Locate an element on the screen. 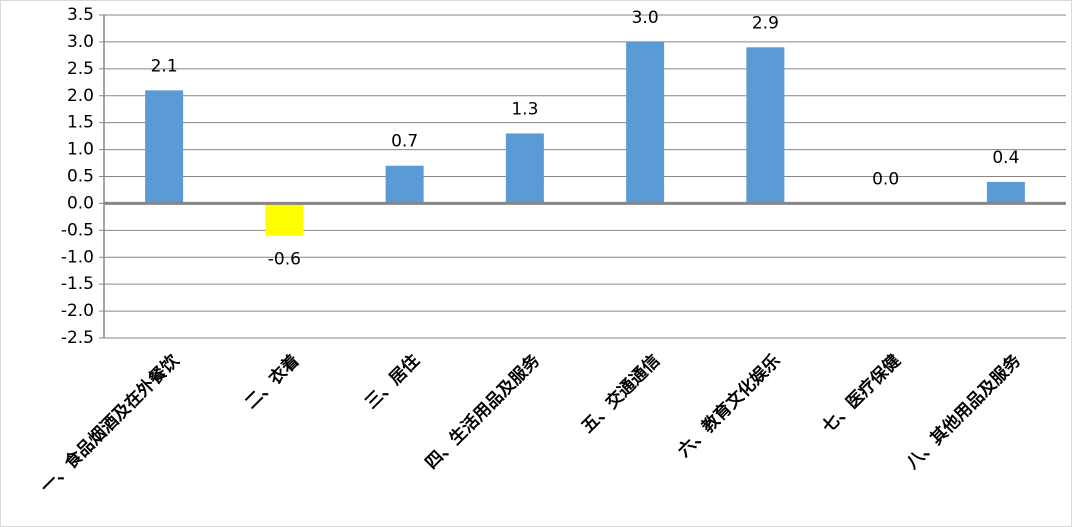  y-tick-label: -0.5 is located at coordinates (77, 230).